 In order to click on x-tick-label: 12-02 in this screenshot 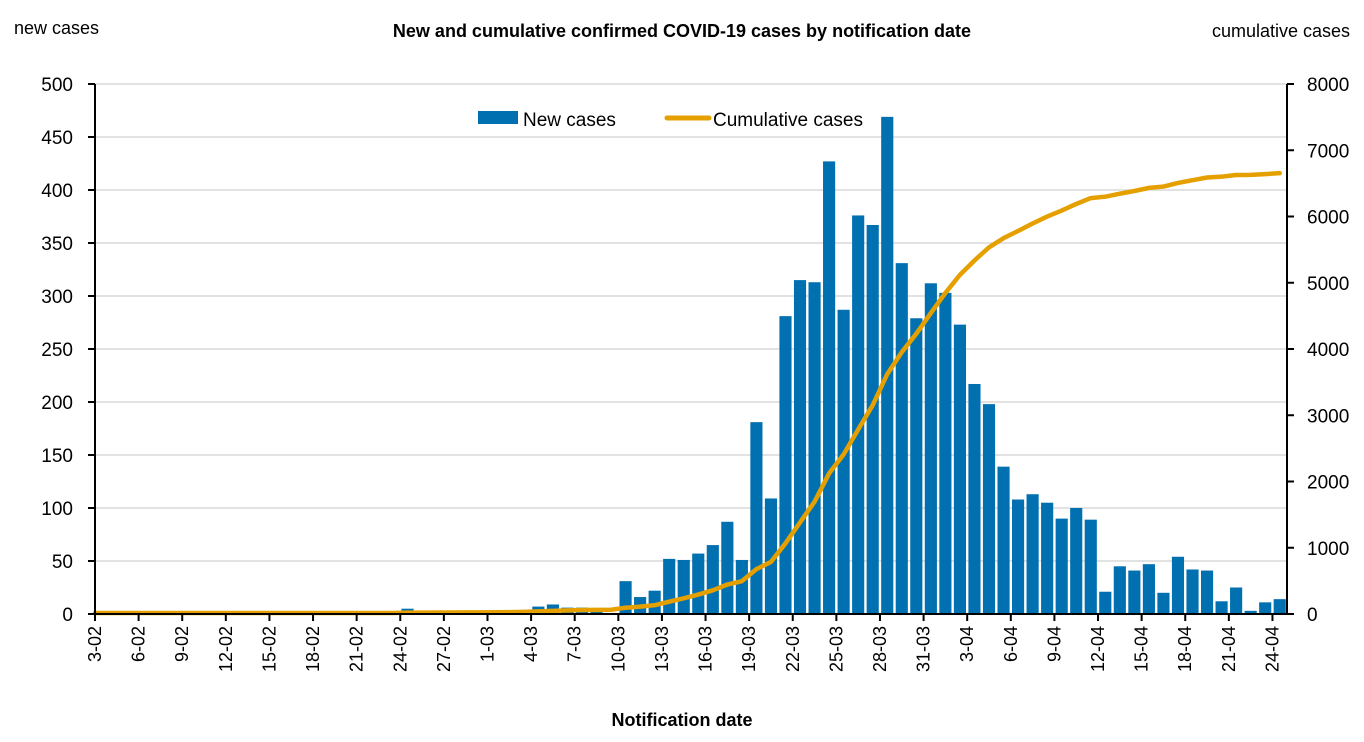, I will do `click(226, 649)`.